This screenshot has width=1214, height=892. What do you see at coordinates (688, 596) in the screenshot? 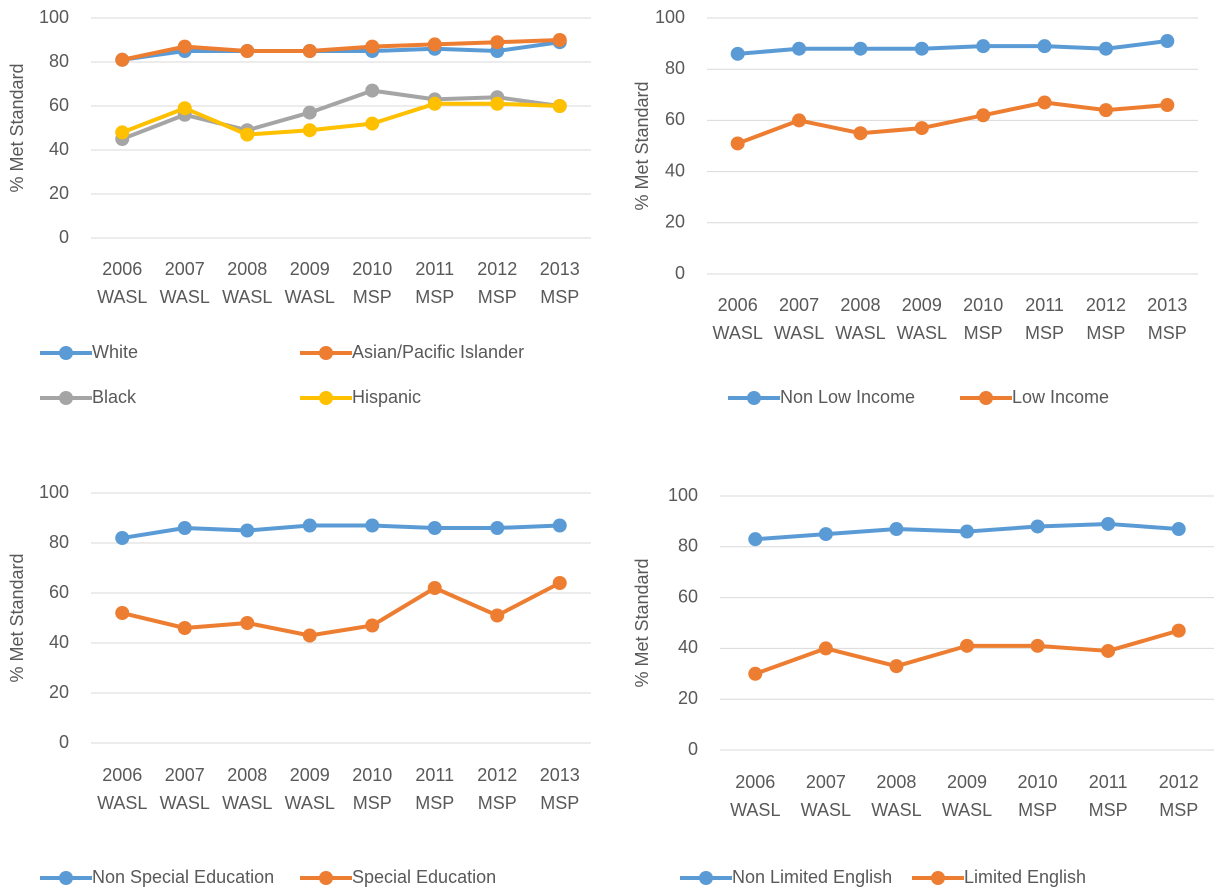
I see `y-tick-label: 60` at bounding box center [688, 596].